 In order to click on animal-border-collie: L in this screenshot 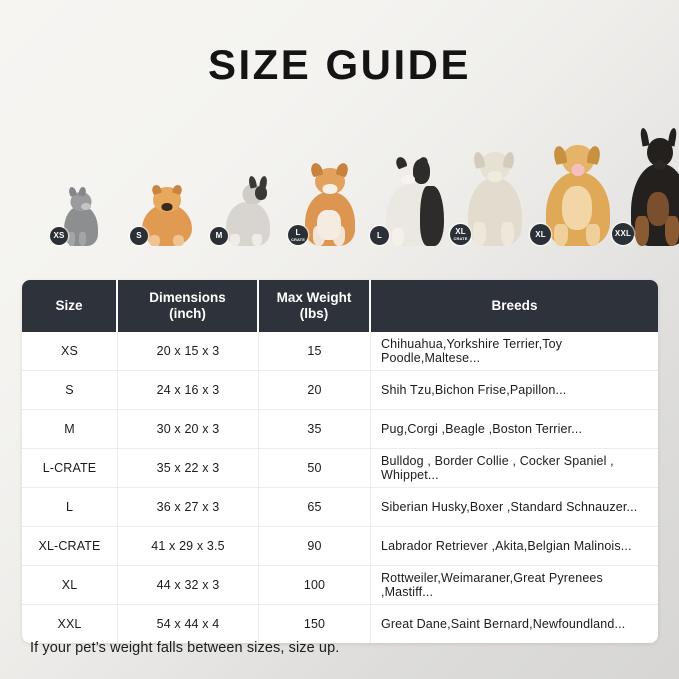, I will do `click(413, 196)`.